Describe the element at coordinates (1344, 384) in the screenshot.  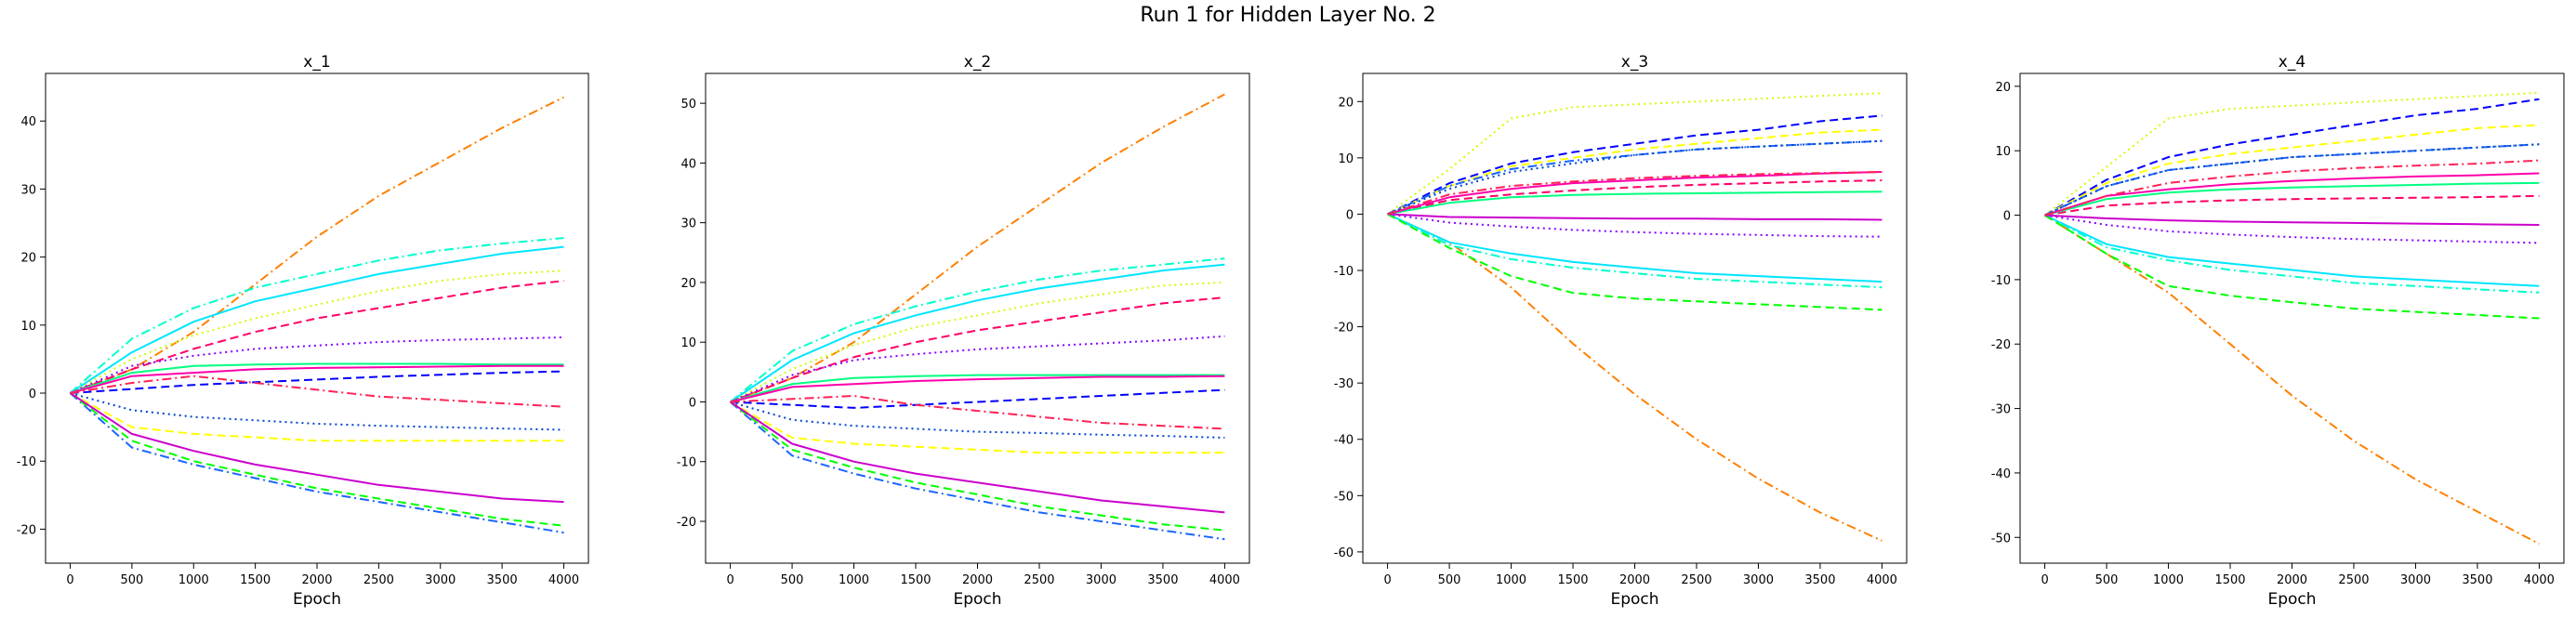
I see `y-tick-label: -30` at that location.